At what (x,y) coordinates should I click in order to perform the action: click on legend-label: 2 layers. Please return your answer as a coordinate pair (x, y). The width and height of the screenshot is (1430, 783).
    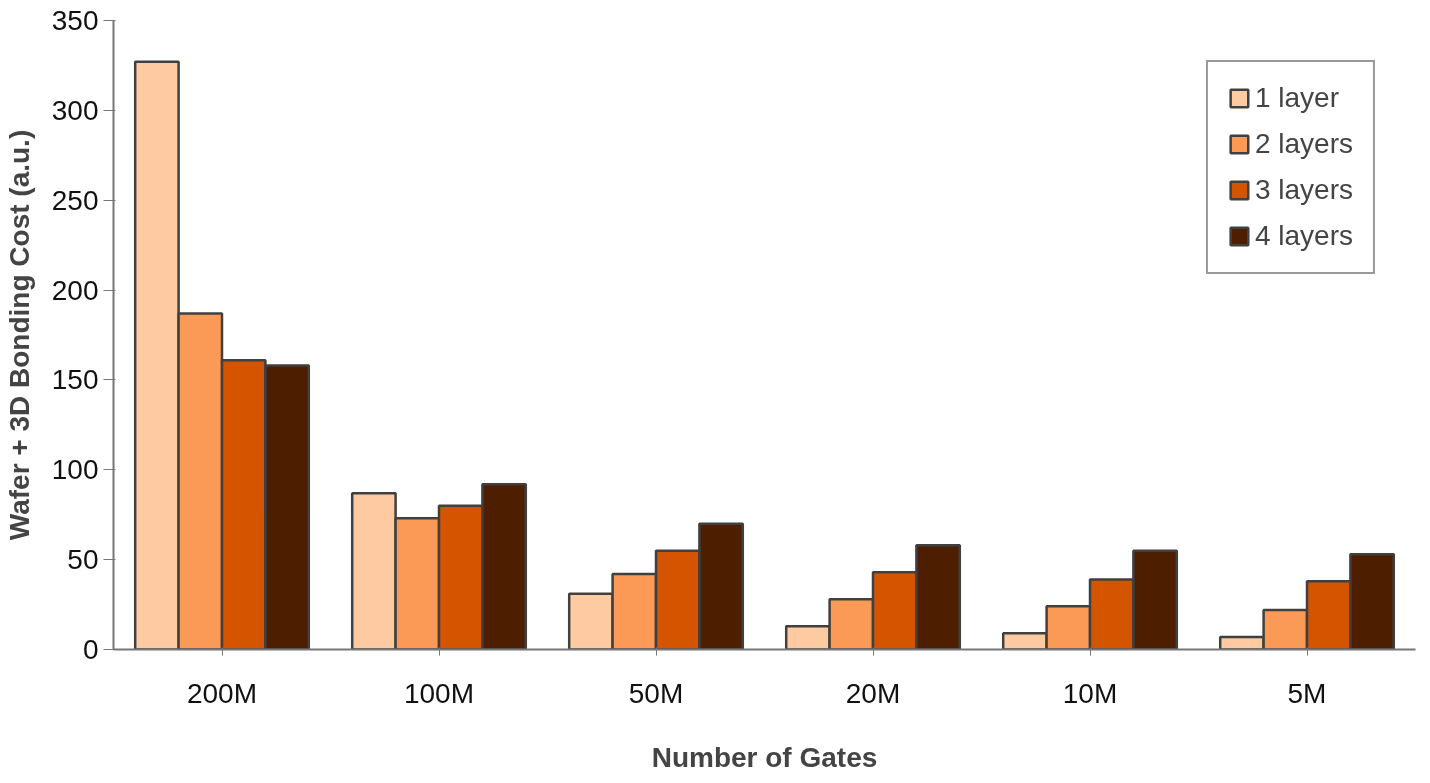
    Looking at the image, I should click on (1303, 144).